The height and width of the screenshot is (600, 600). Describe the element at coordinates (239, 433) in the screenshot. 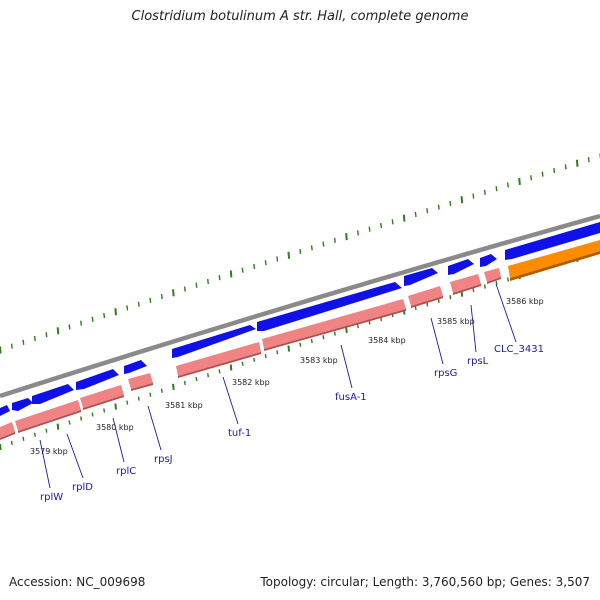

I see `gene-label-tuf-1: tuf-1` at that location.